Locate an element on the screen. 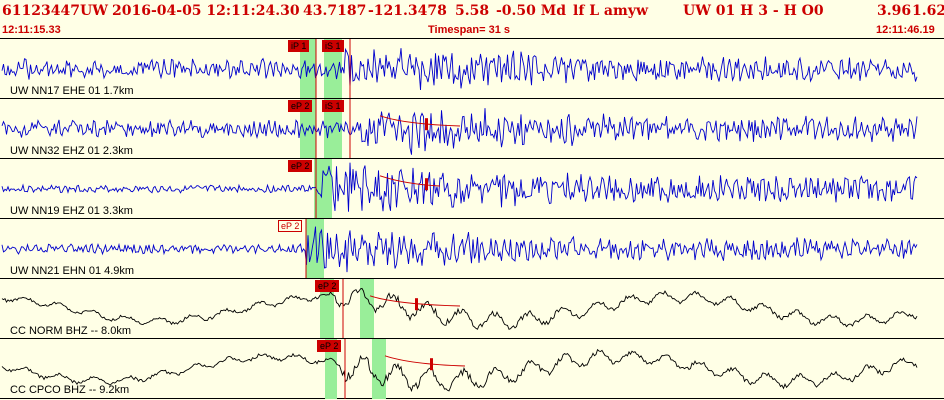 Image resolution: width=944 pixels, height=400 pixels. timespan: Timespan= 31 s is located at coordinates (469, 30).